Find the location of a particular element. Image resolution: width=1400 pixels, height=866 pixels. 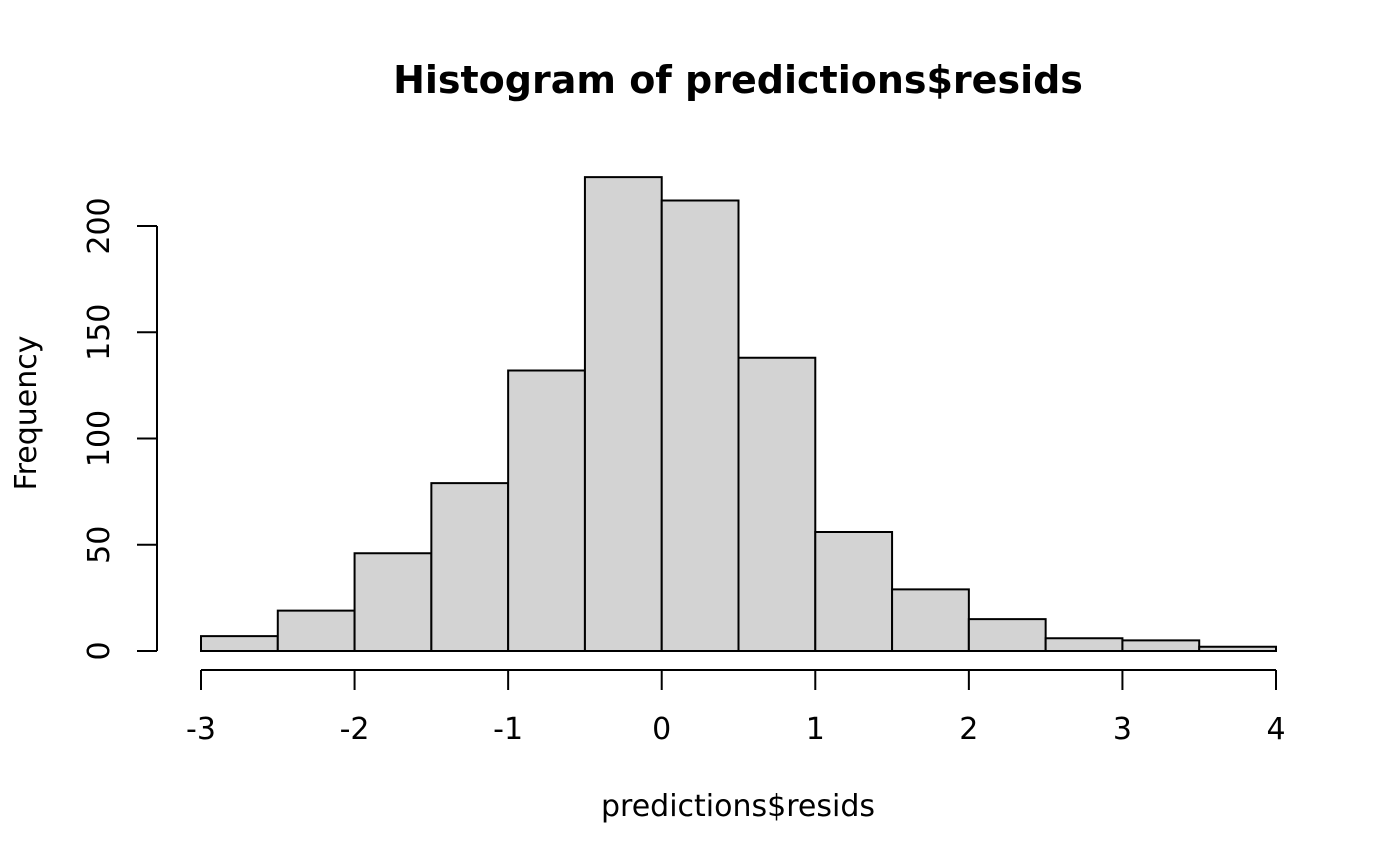

y-tick-label-2: 100 is located at coordinates (99, 438).